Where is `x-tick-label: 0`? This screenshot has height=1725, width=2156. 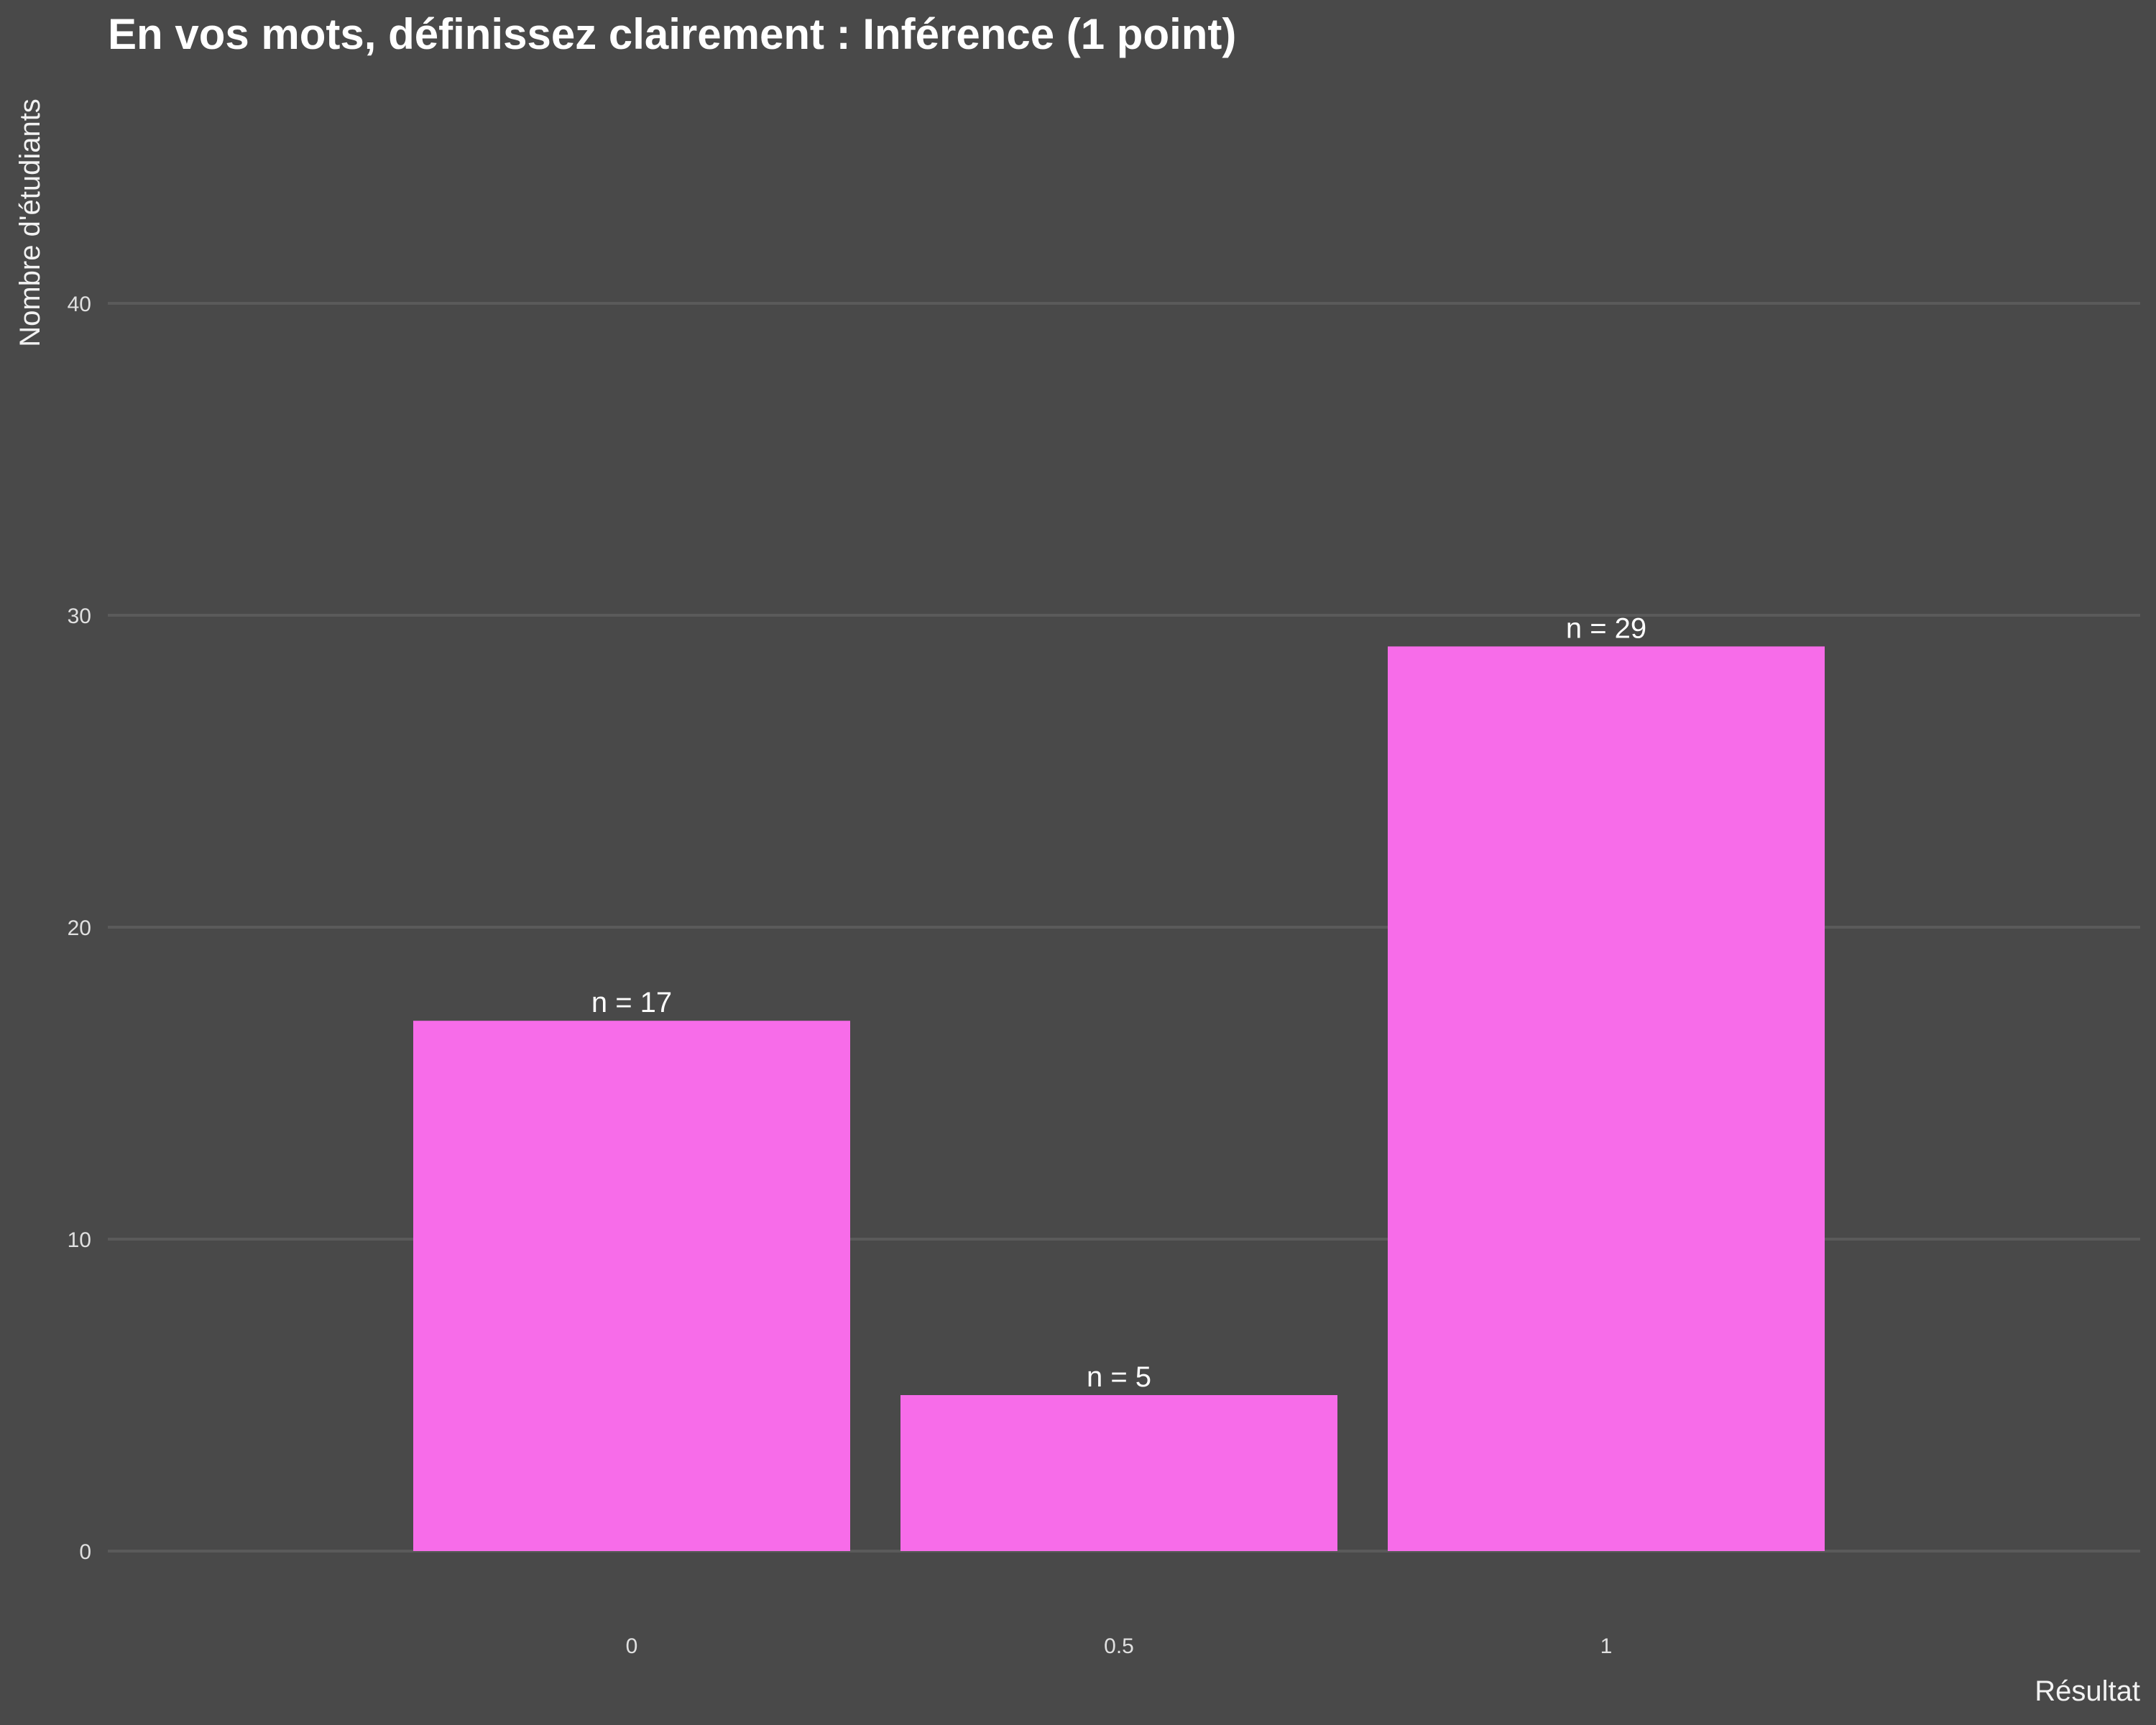 x-tick-label: 0 is located at coordinates (632, 1646).